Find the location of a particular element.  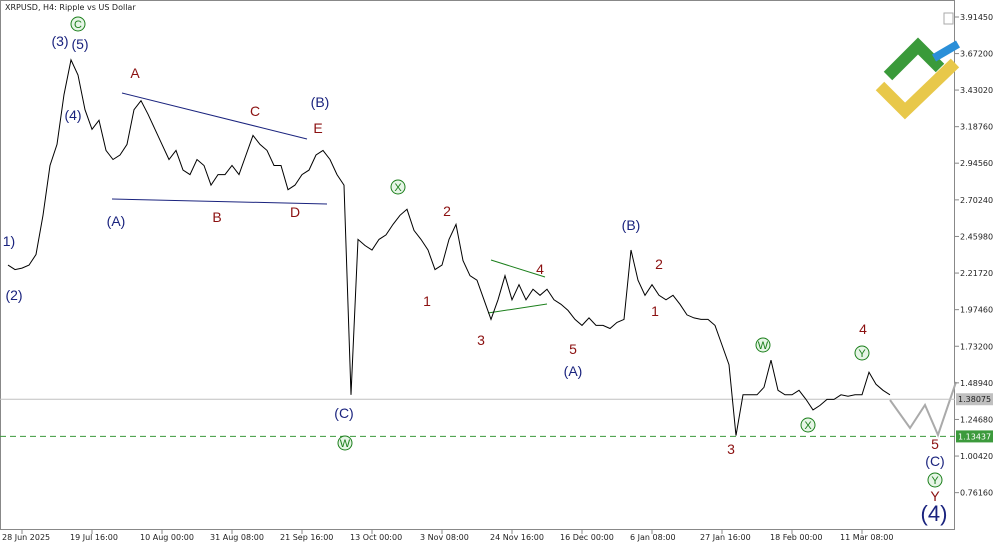

y-tick-label: 2.70240 is located at coordinates (976, 200).